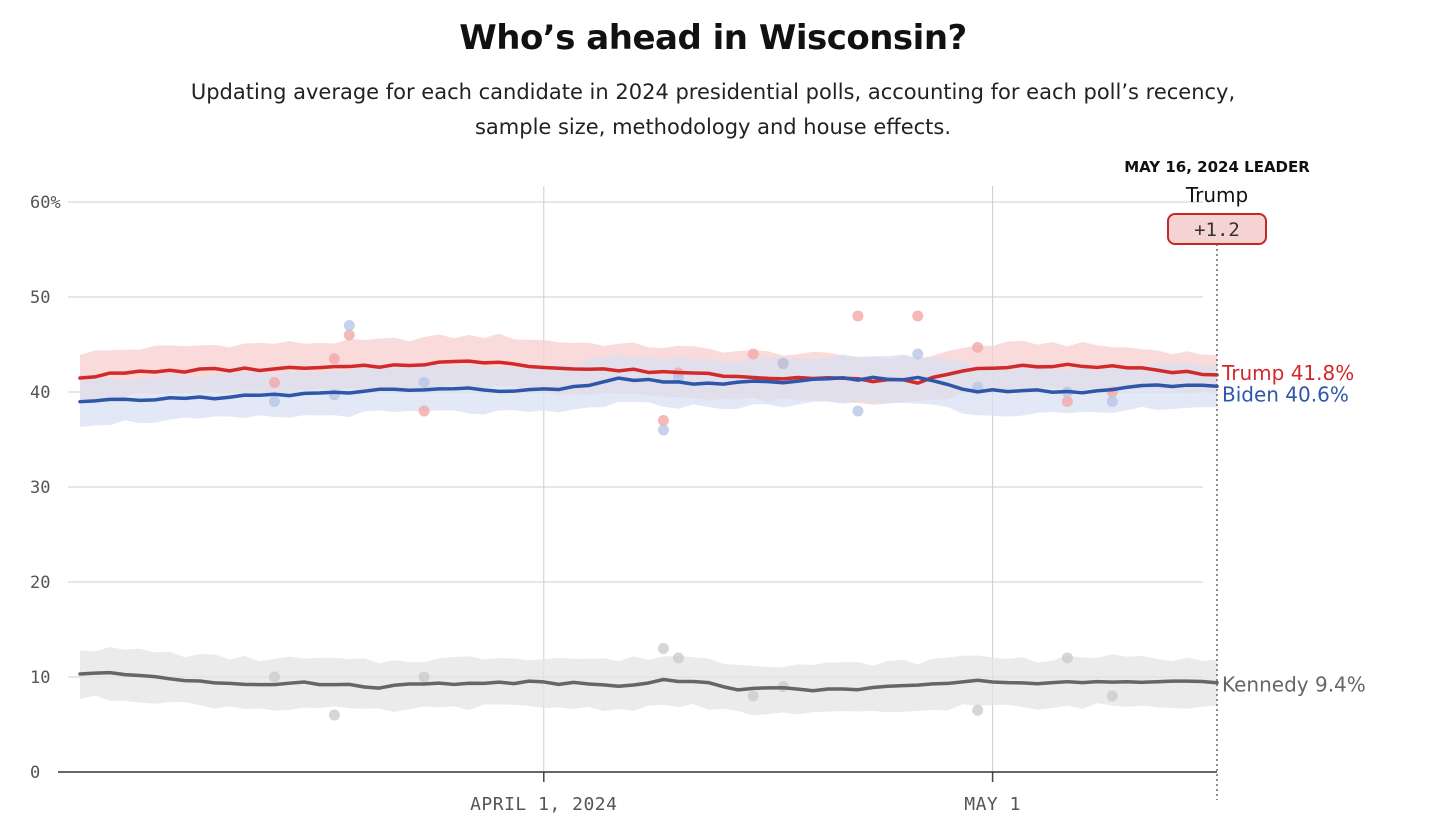  I want to click on y-tick-label: 10, so click(40, 678).